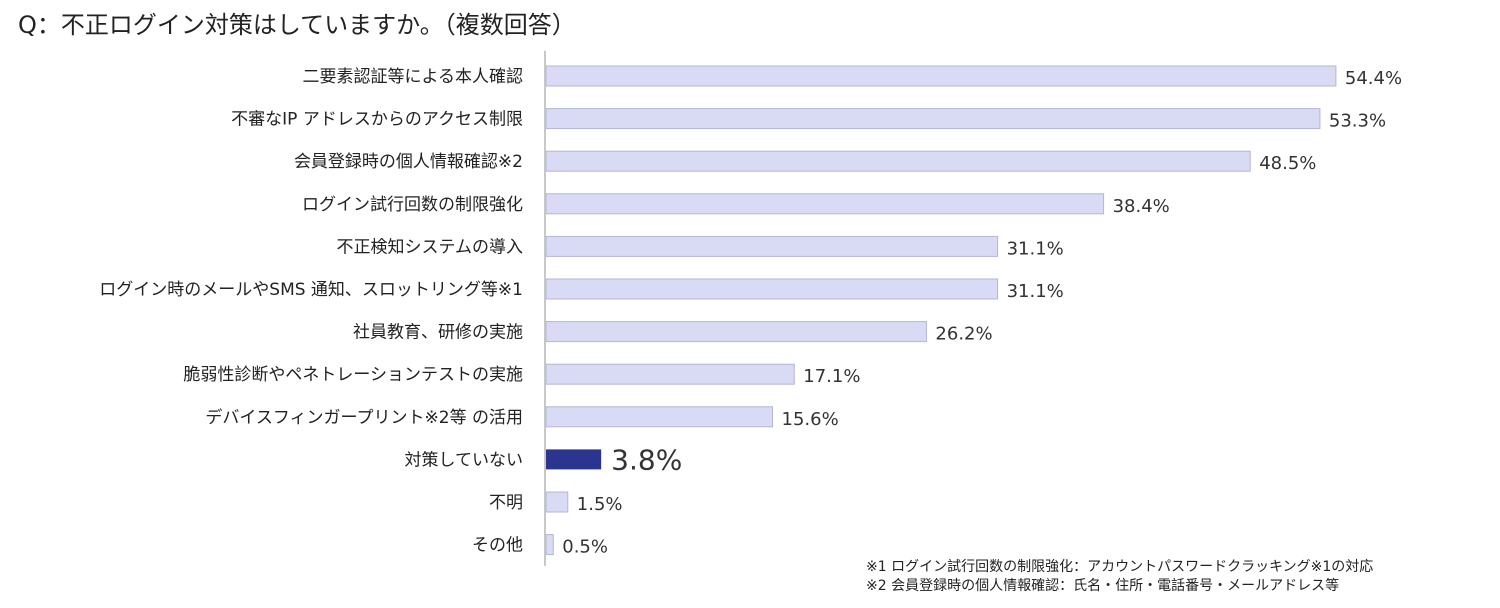  What do you see at coordinates (646, 459) in the screenshot?
I see `value-label: 3.8%` at bounding box center [646, 459].